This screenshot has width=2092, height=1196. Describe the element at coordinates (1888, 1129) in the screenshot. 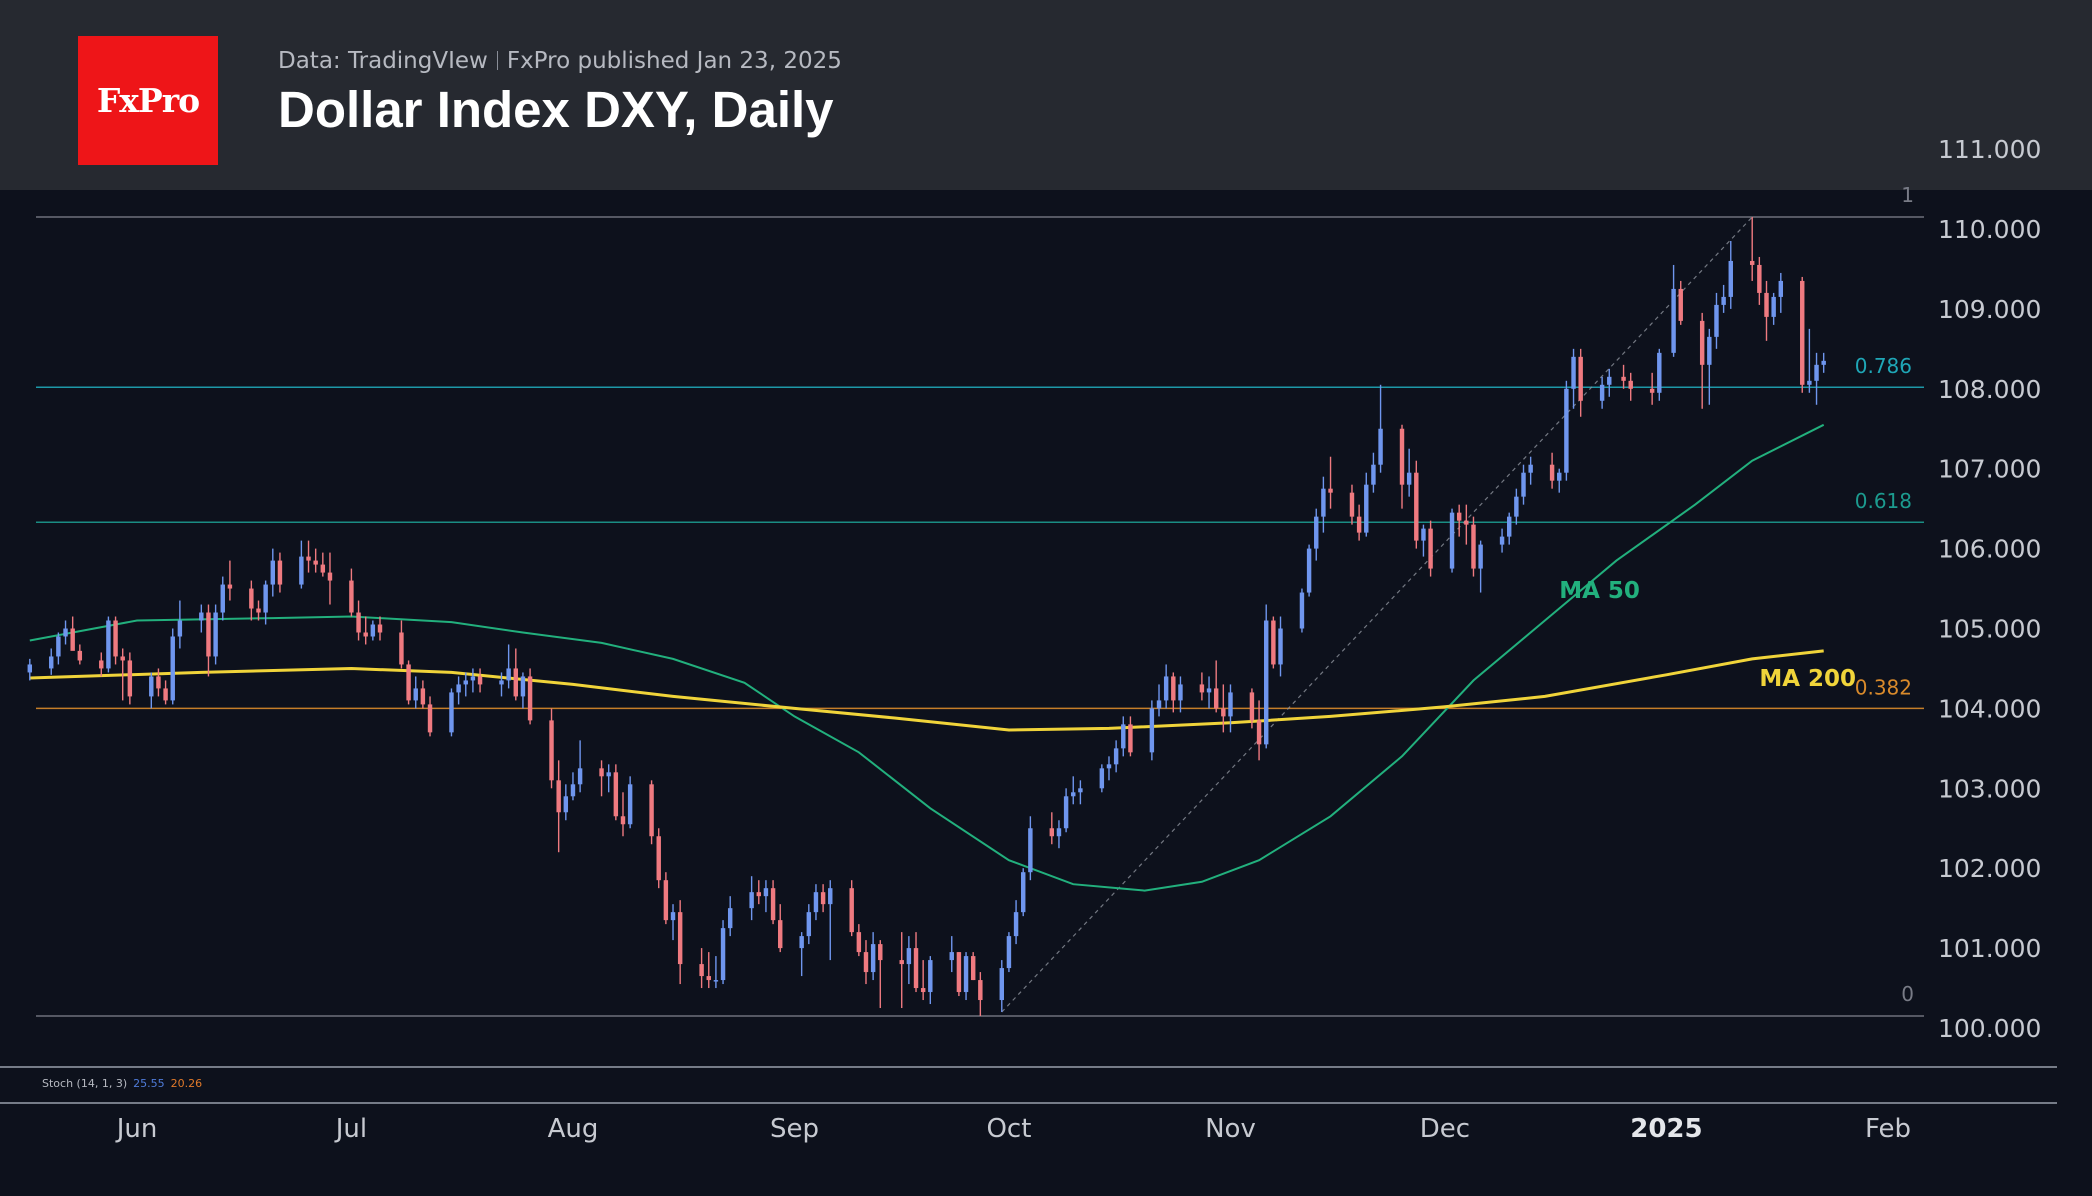

I see `time-tick-label: Feb` at that location.